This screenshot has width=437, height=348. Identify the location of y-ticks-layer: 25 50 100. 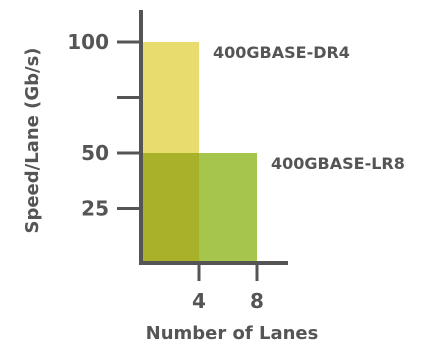
(104, 125).